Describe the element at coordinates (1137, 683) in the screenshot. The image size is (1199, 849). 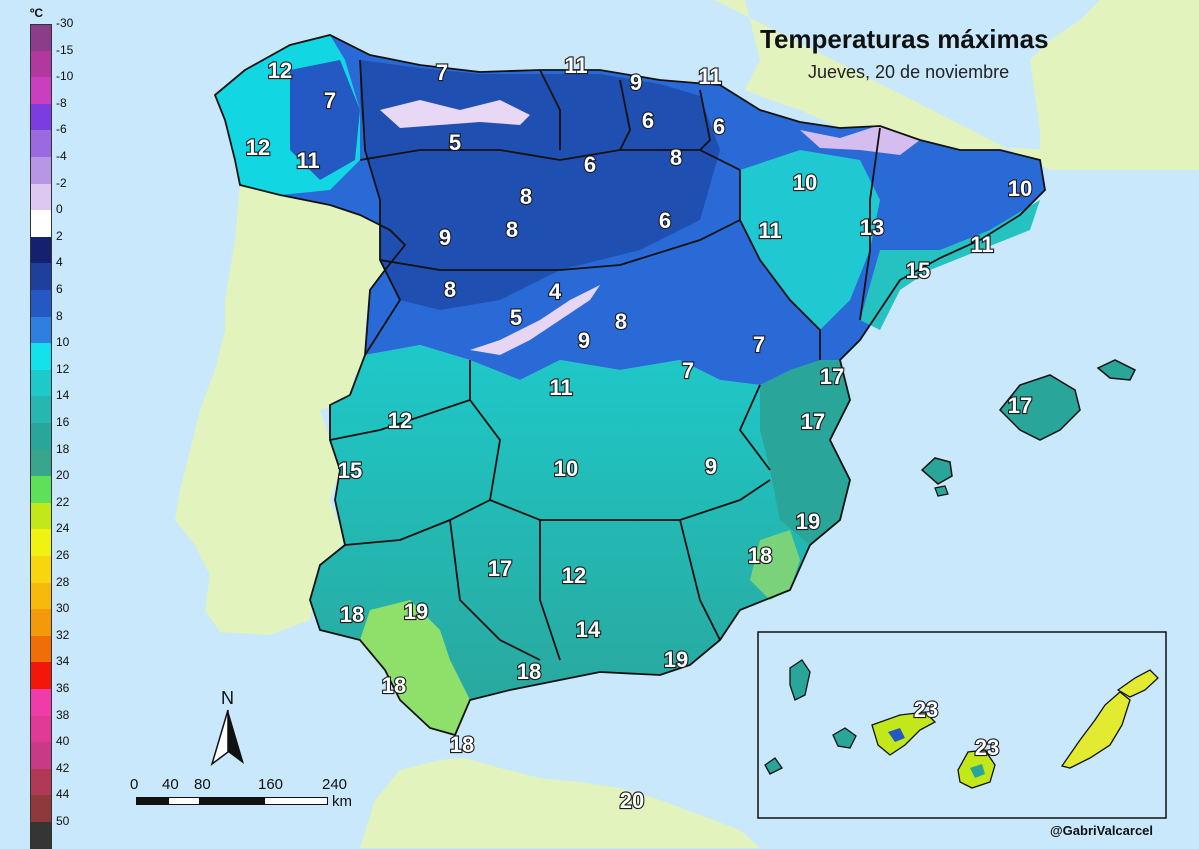
I see `lanzarote` at that location.